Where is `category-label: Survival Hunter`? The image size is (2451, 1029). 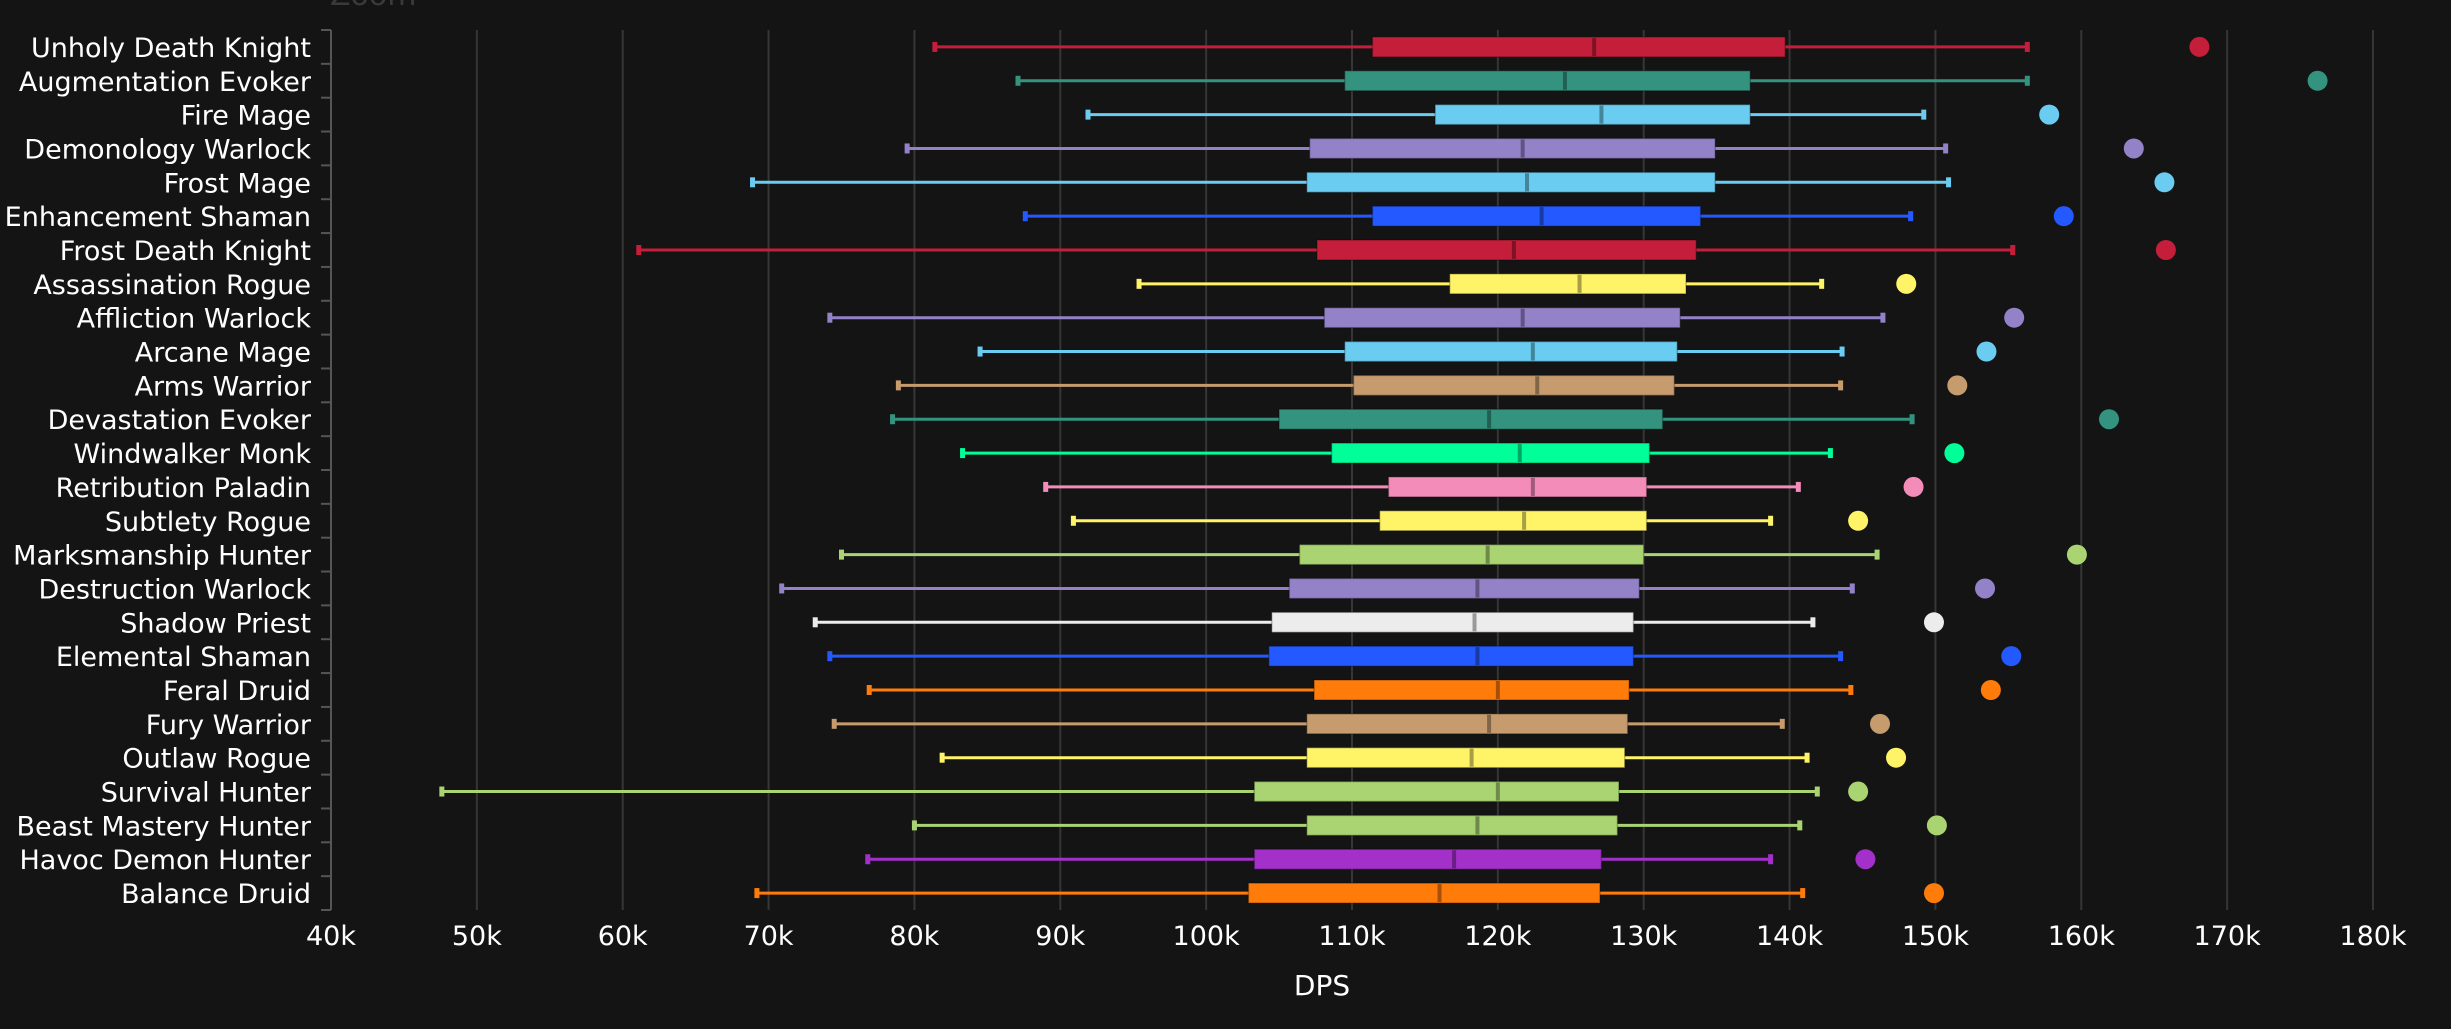
category-label: Survival Hunter is located at coordinates (206, 793).